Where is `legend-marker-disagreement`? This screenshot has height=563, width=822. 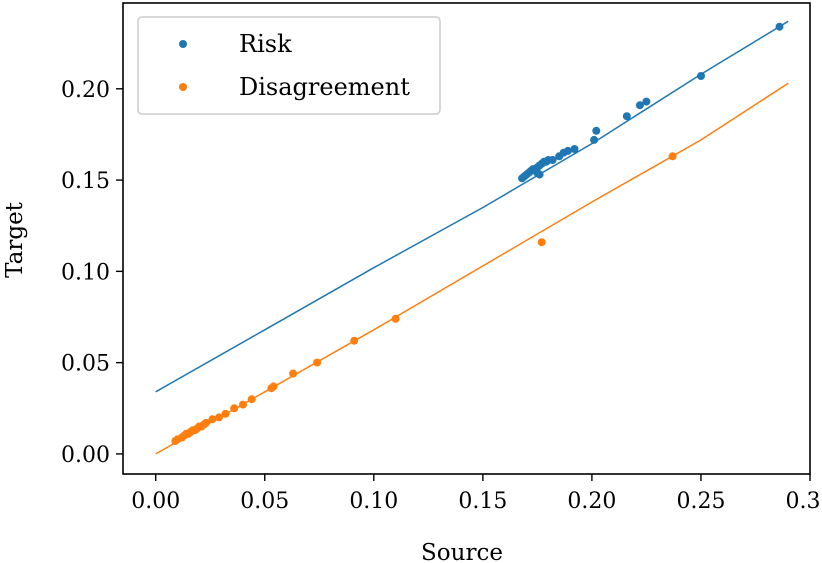 legend-marker-disagreement is located at coordinates (183, 87).